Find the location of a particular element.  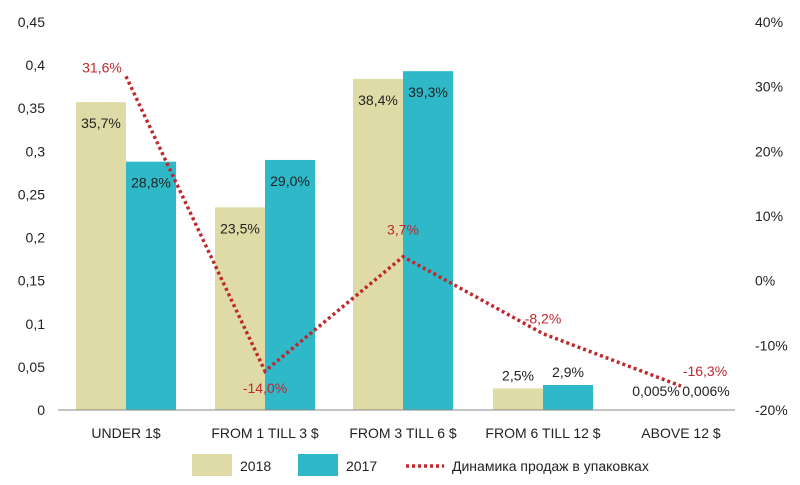

line-value-label: 3,7% is located at coordinates (403, 230).